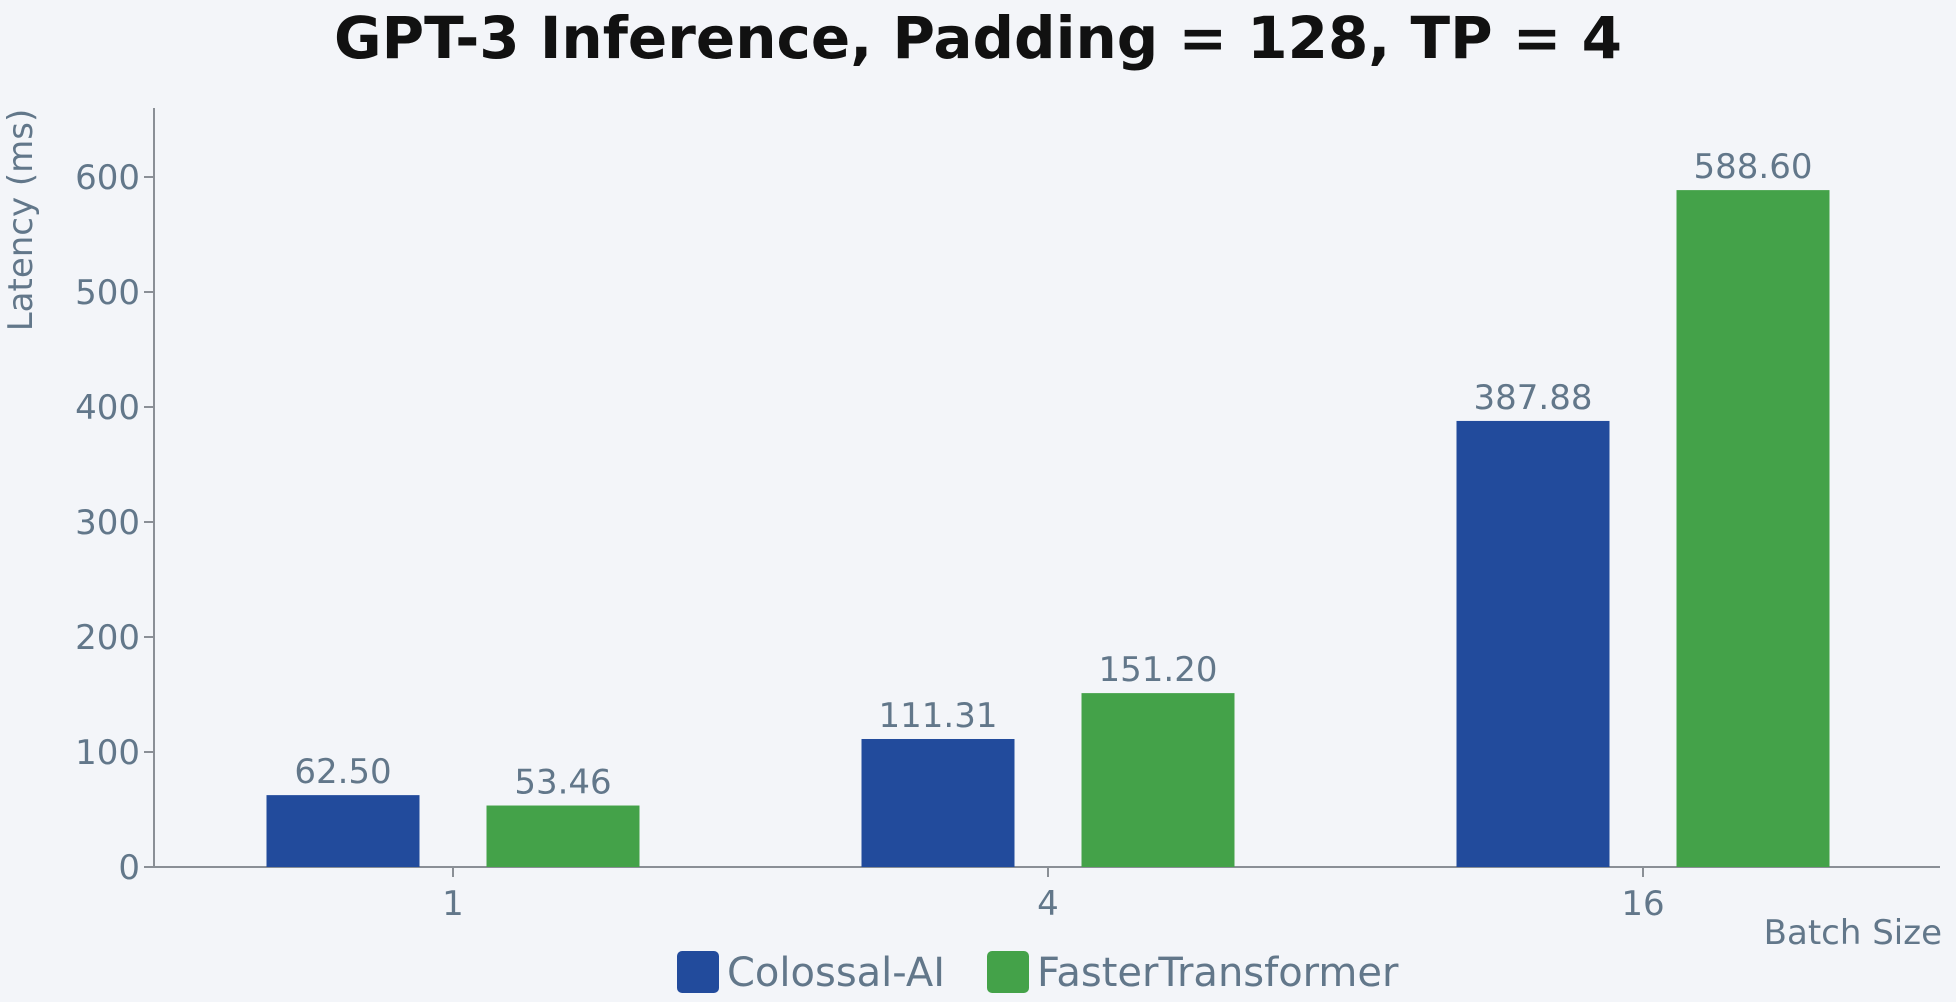  Describe the element at coordinates (1158, 670) in the screenshot. I see `data-label: 151.20` at that location.